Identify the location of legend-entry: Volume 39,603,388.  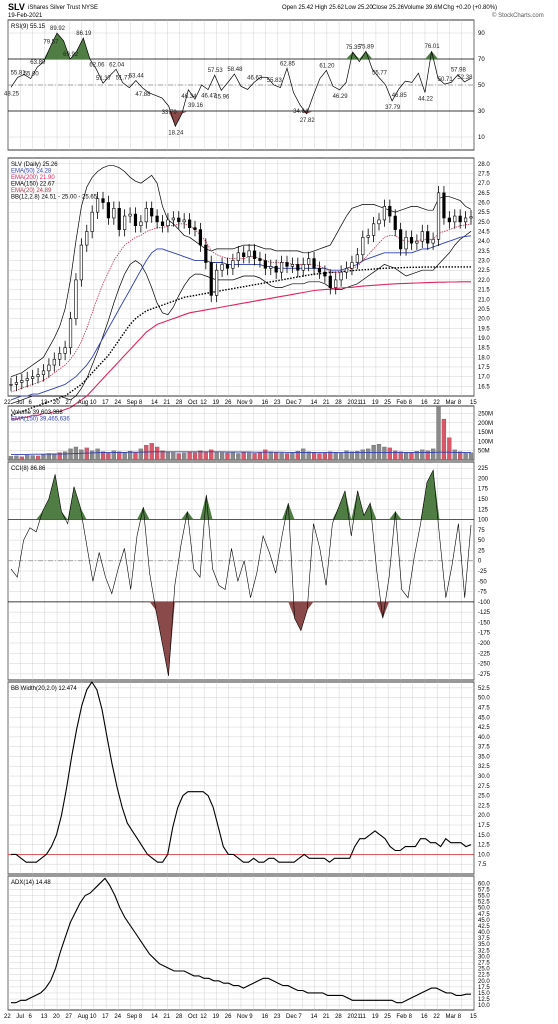
(37, 413).